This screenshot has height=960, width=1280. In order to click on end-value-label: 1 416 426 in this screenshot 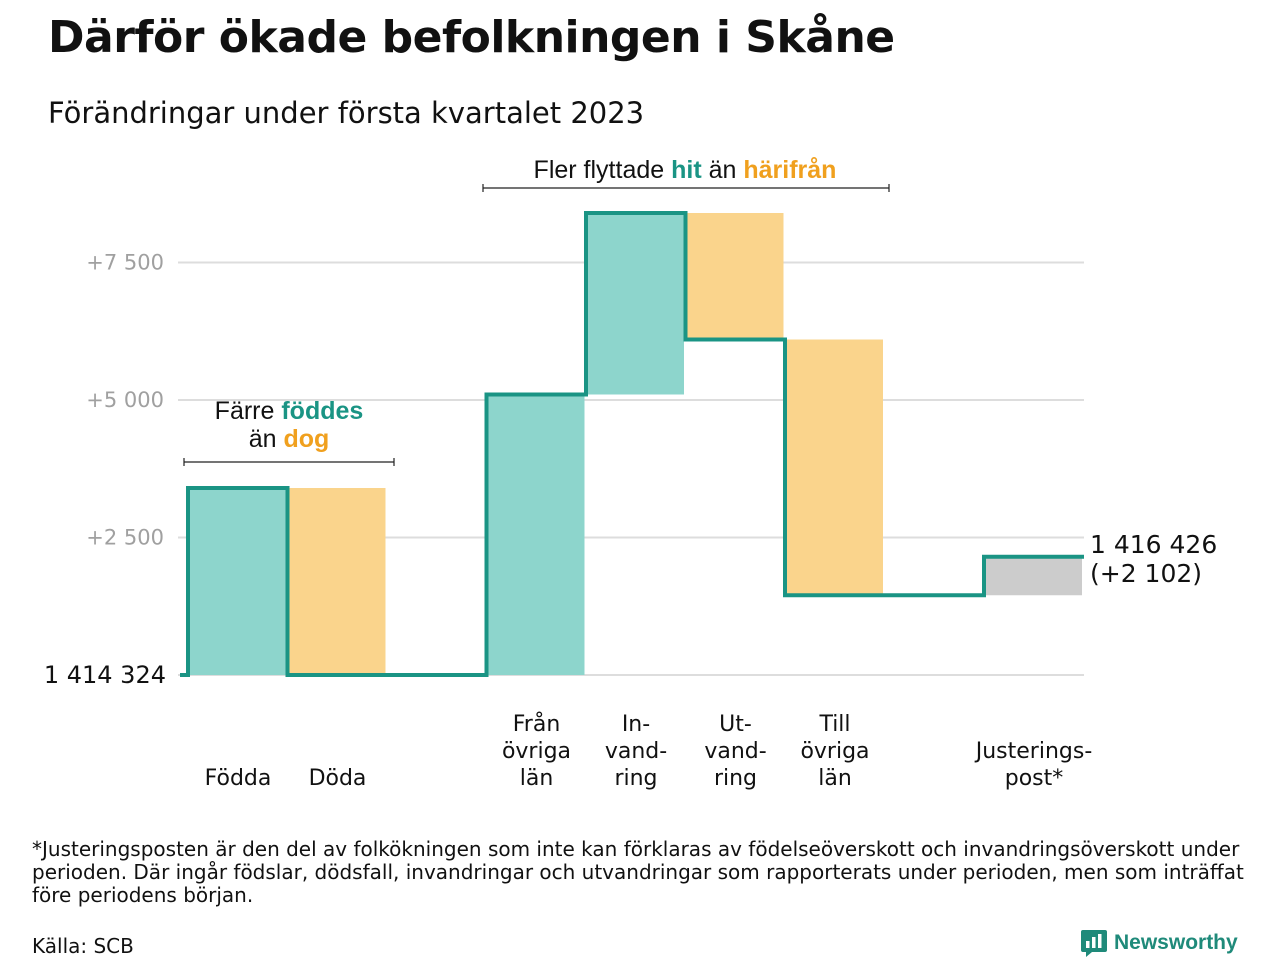, I will do `click(1153, 544)`.